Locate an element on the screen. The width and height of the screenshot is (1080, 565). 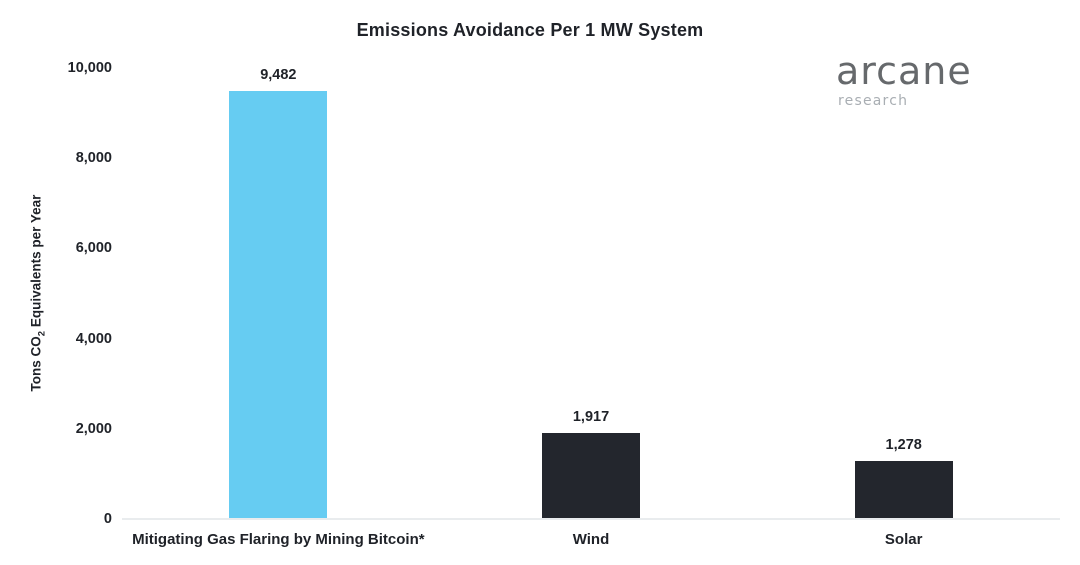
bar-wind is located at coordinates (591, 475).